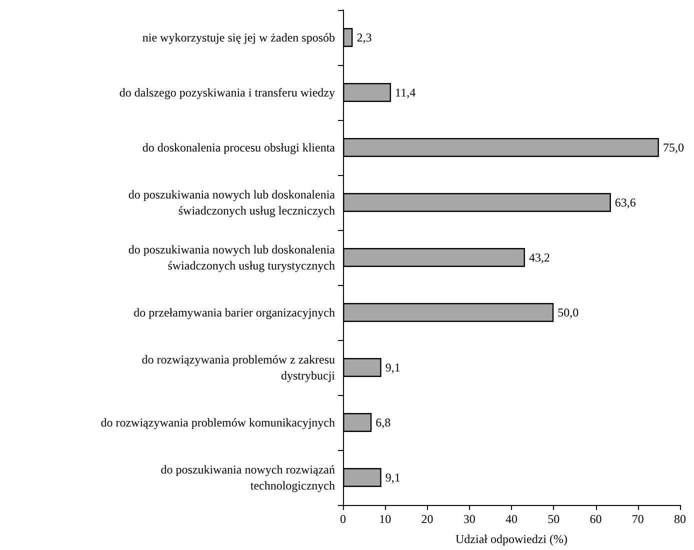 Image resolution: width=694 pixels, height=550 pixels. Describe the element at coordinates (680, 519) in the screenshot. I see `x-tick-label: 80` at that location.